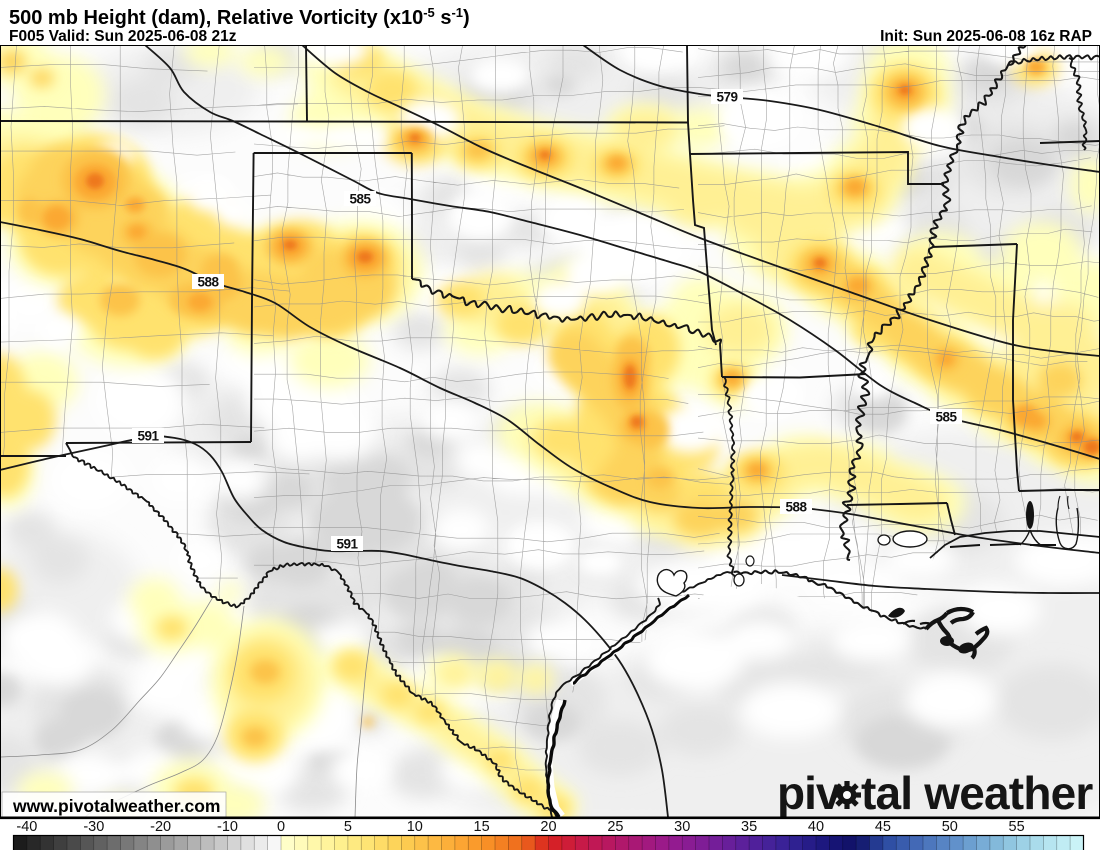  Describe the element at coordinates (348, 827) in the screenshot. I see `svg-text: 5` at that location.